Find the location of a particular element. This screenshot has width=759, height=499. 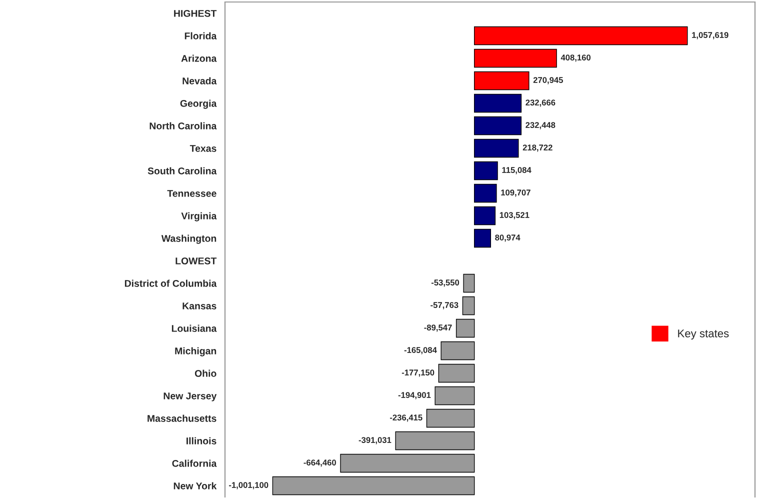

data-label: 109,707 is located at coordinates (515, 193).